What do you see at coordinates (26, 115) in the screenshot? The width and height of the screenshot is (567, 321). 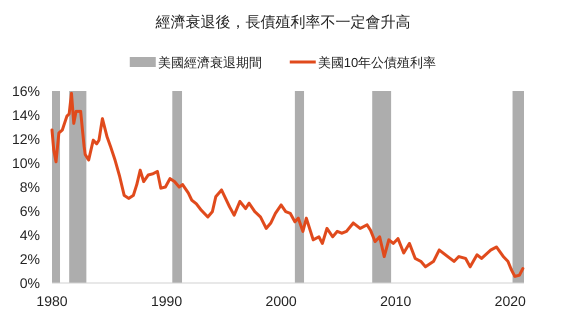 I see `y-tick-label: 14%` at bounding box center [26, 115].